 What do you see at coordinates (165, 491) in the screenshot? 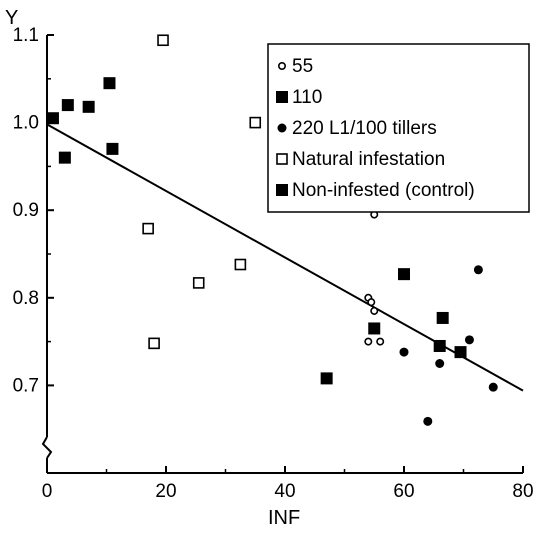
I see `x-tick-label: 20` at bounding box center [165, 491].